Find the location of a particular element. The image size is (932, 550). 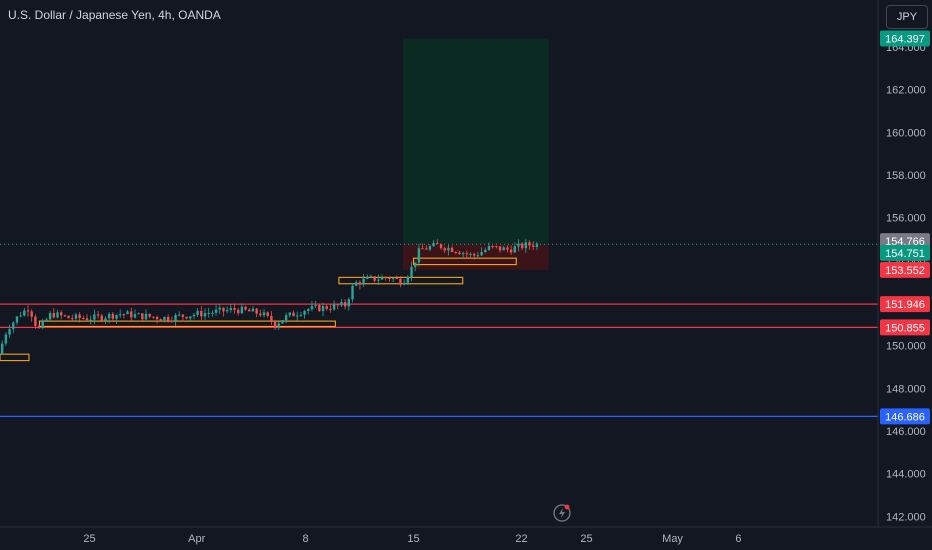

price-badge: 150.855 is located at coordinates (905, 327).